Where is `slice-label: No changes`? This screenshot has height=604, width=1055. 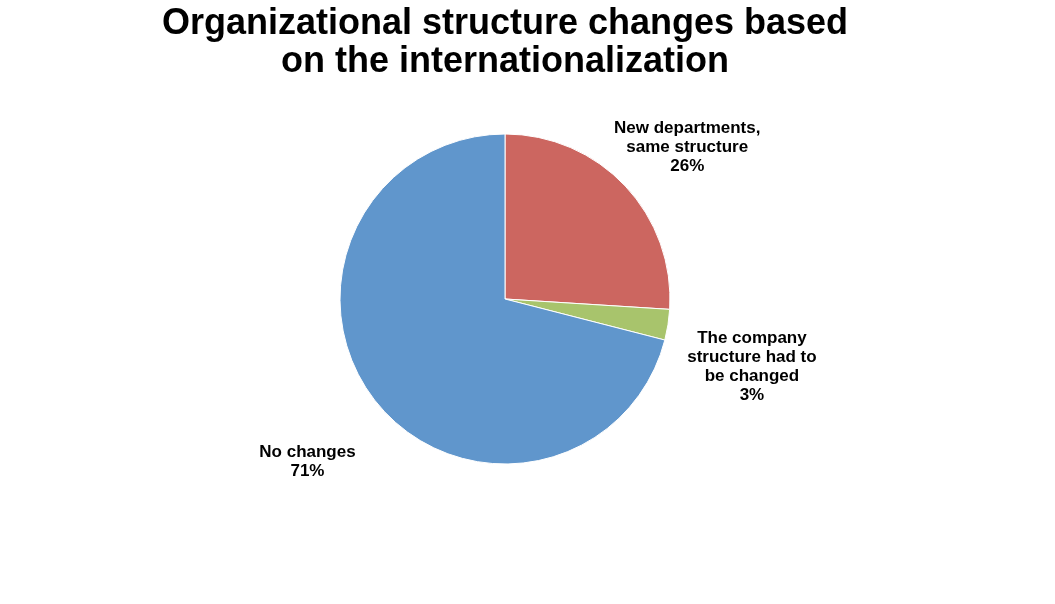 slice-label: No changes is located at coordinates (307, 452).